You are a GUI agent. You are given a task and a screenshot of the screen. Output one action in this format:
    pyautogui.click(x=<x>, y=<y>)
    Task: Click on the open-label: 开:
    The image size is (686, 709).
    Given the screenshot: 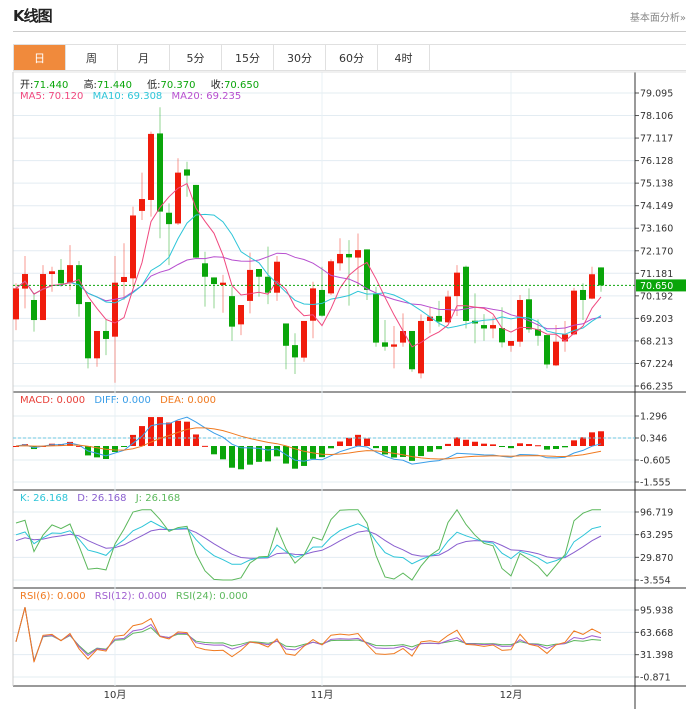 What is the action you would take?
    pyautogui.click(x=27, y=85)
    